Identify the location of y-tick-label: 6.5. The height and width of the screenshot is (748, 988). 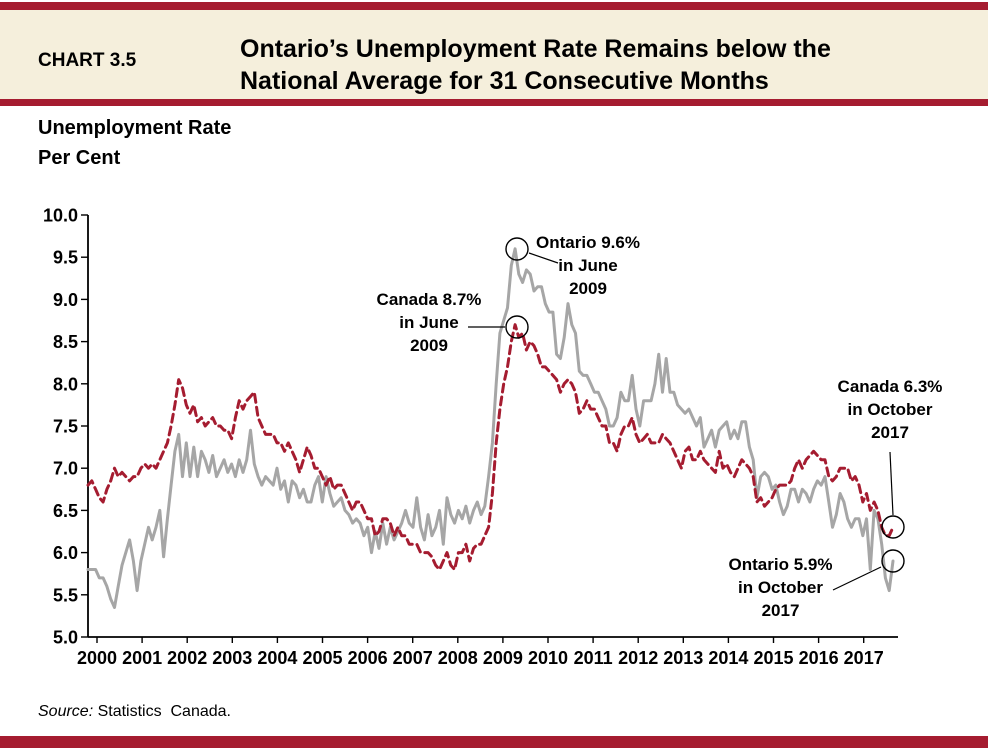
(65, 511).